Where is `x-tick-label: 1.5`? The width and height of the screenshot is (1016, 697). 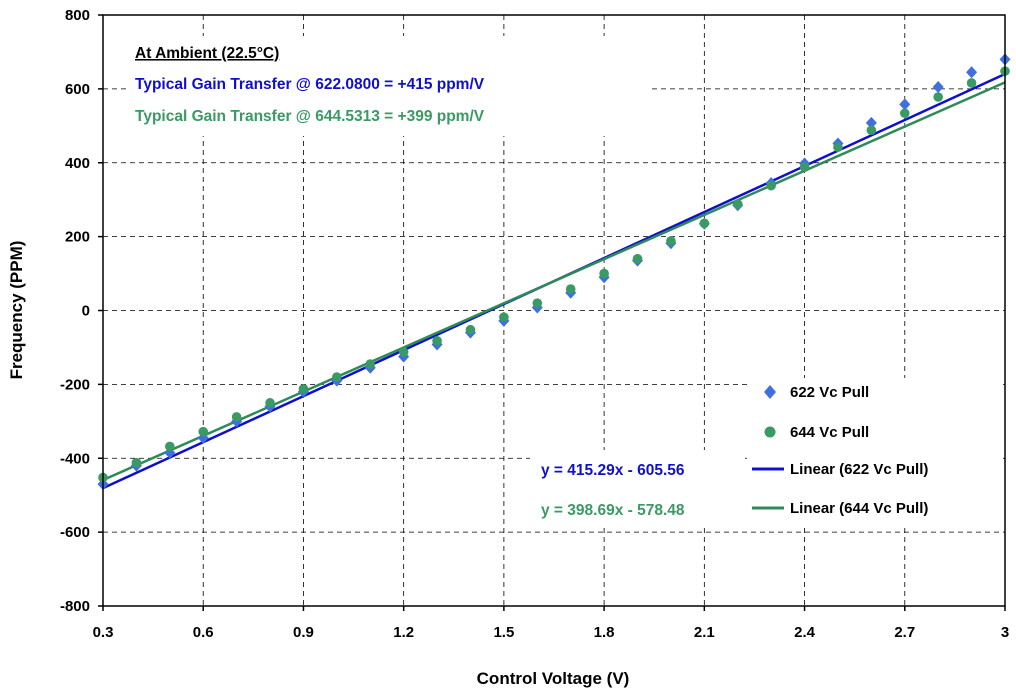 x-tick-label: 1.5 is located at coordinates (503, 632).